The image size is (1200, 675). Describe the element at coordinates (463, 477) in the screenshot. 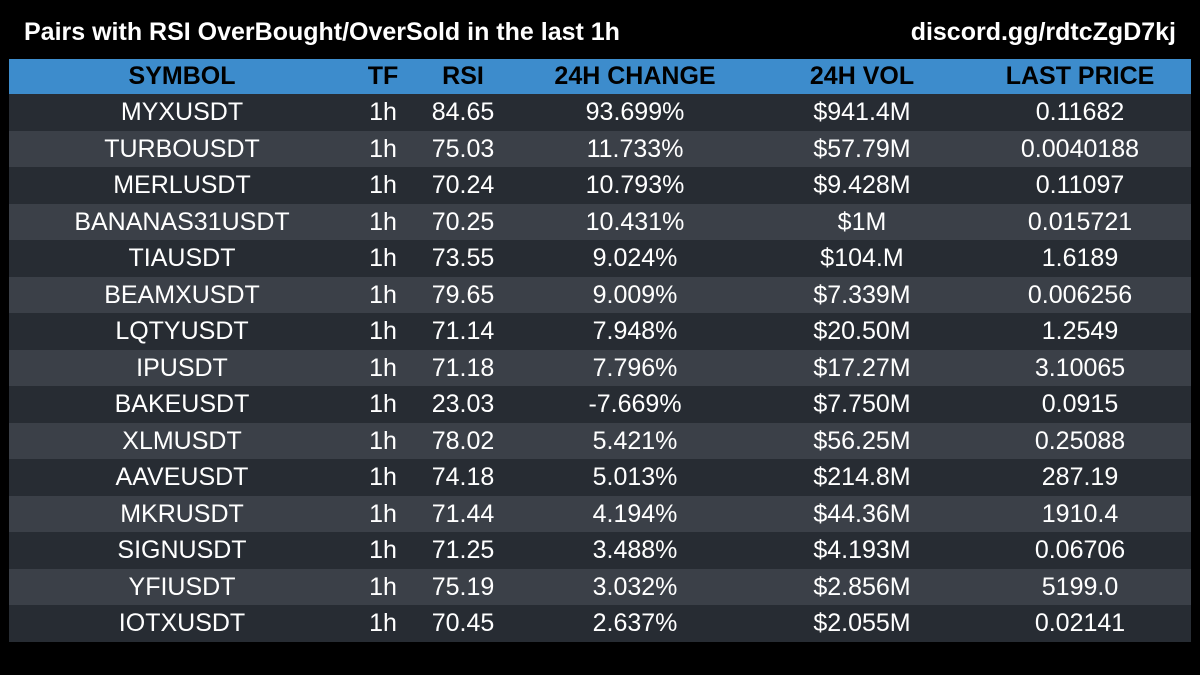

I see `cell-rsi: 74.18` at that location.